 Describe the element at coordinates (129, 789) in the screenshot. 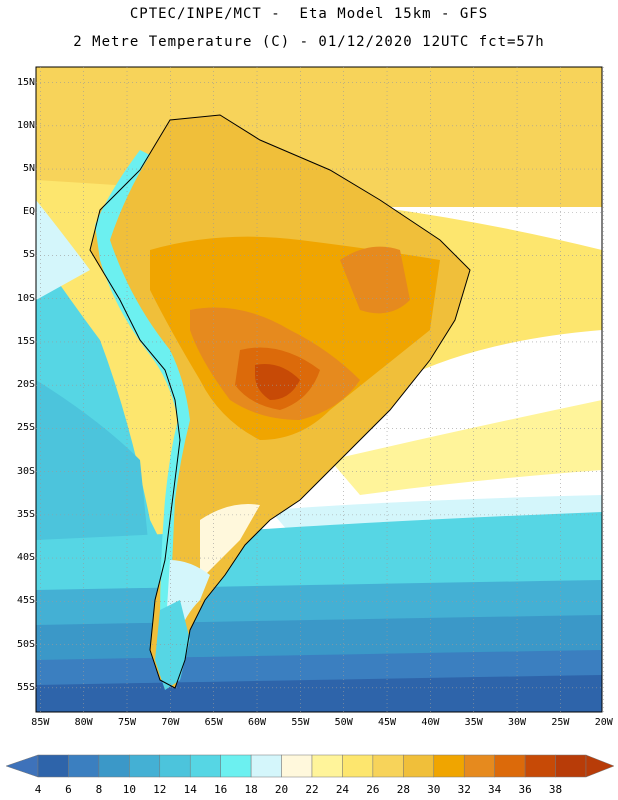

I see `colorbar-tick-label: 10` at that location.